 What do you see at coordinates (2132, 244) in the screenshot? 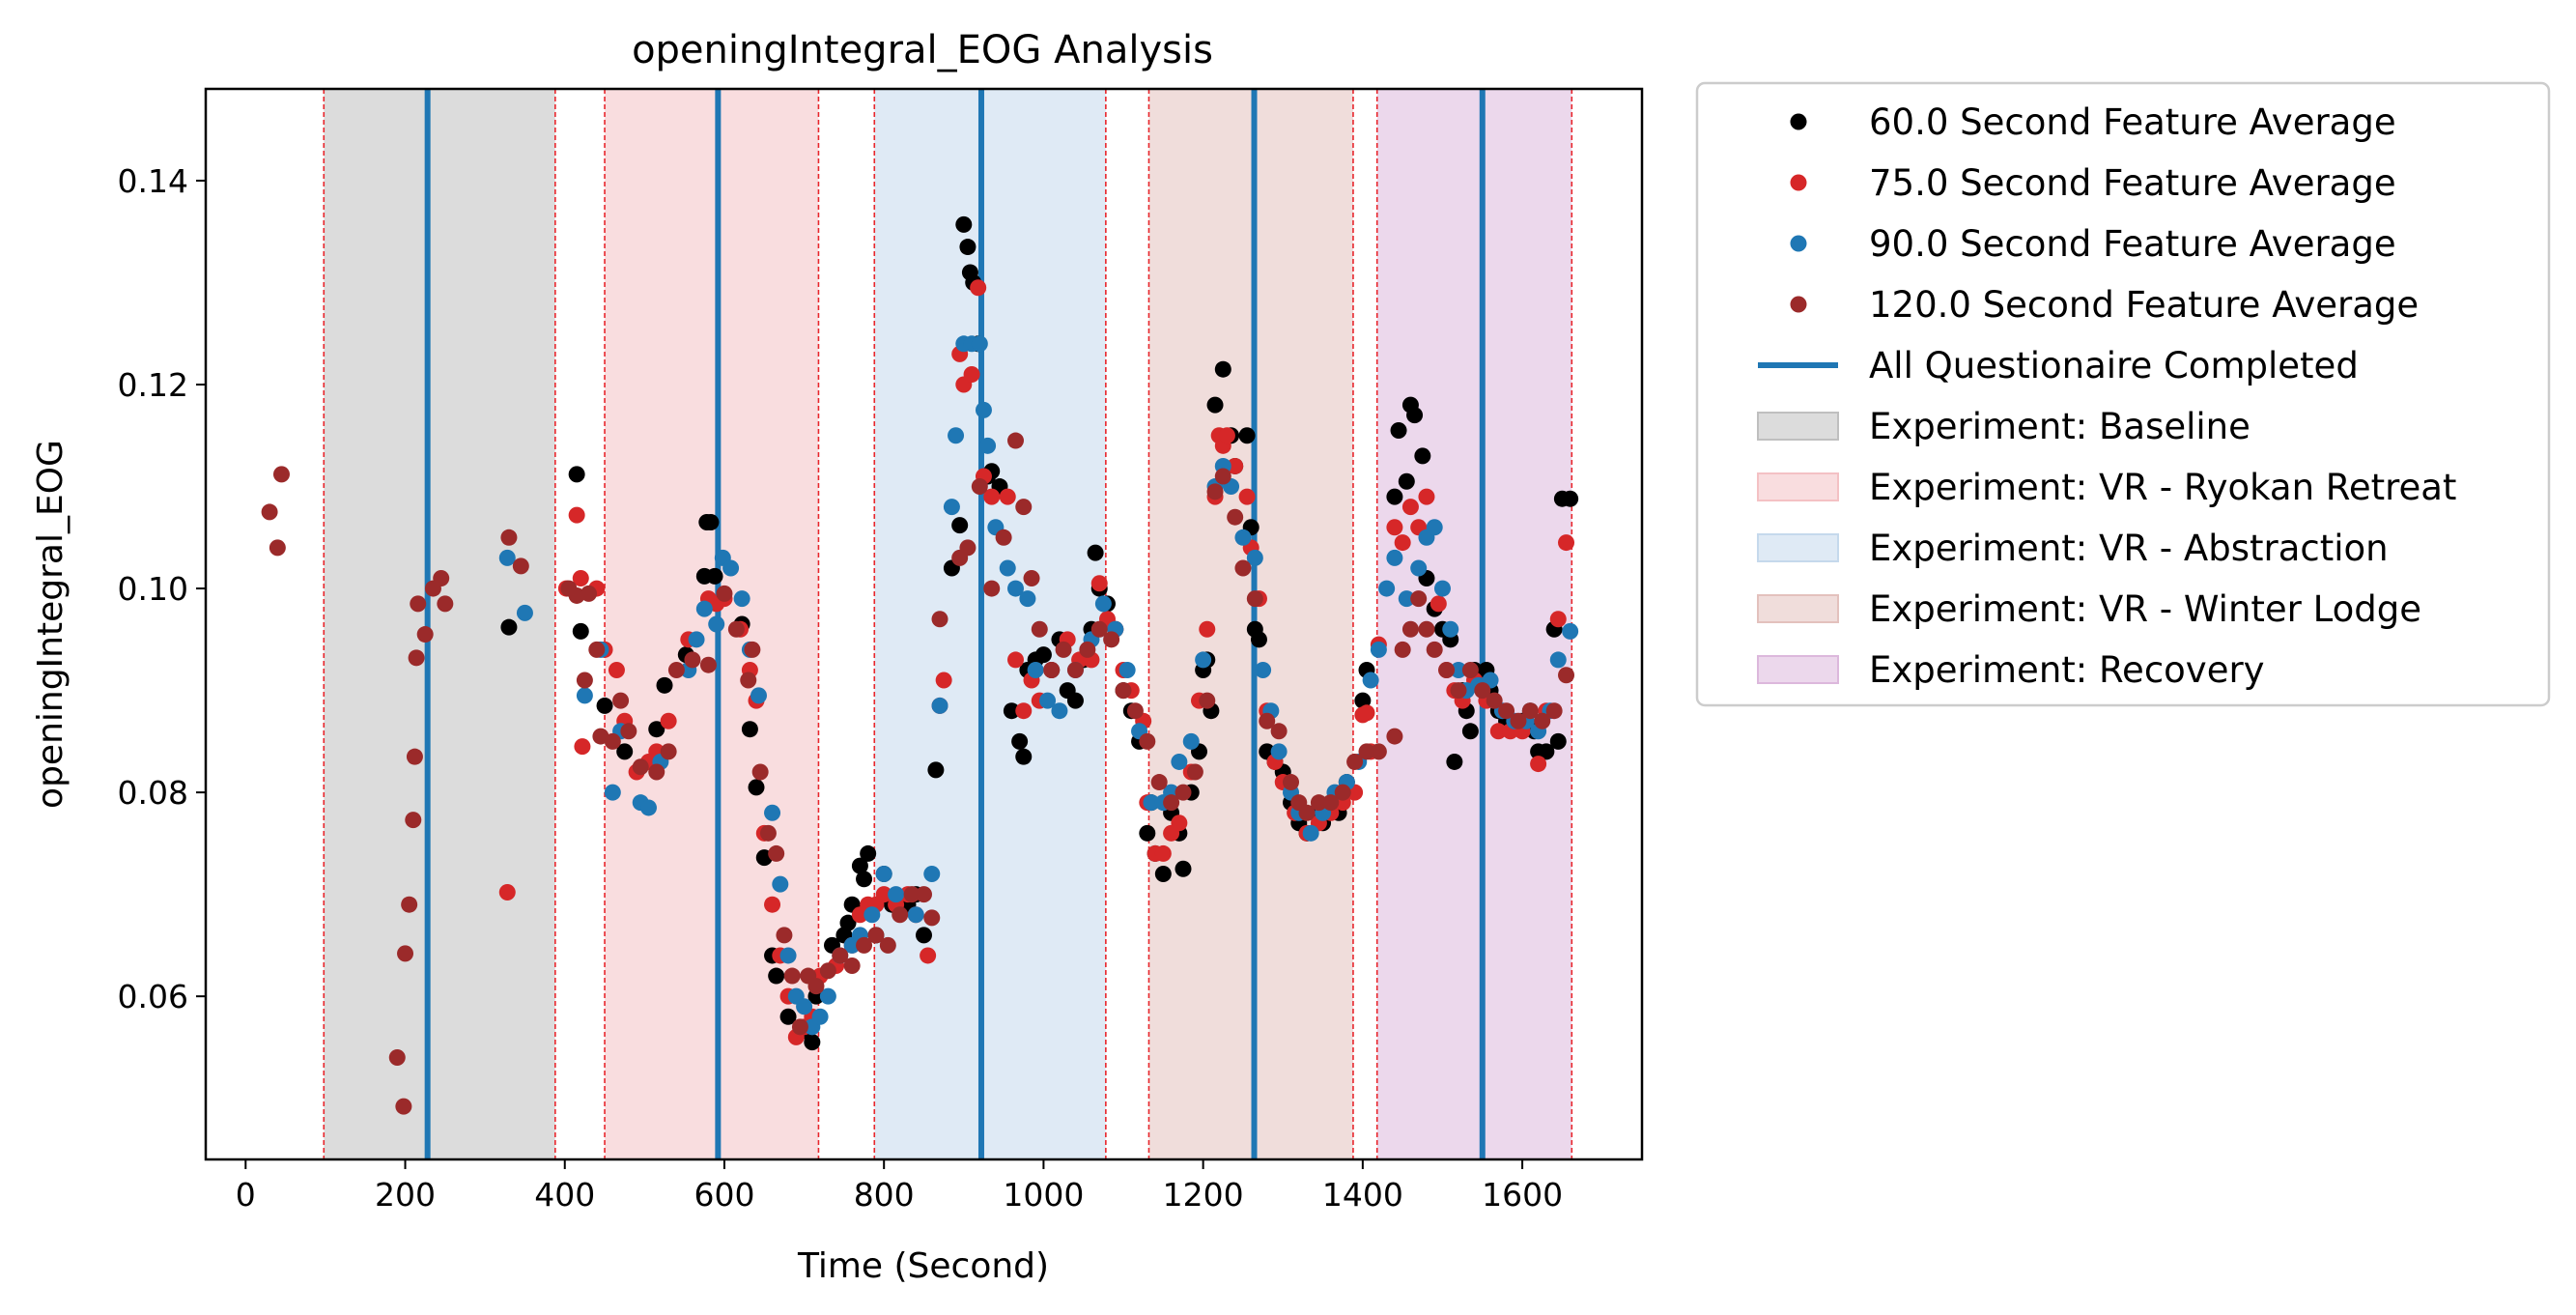
I see `legend-label: 90.0 Second Feature Average` at bounding box center [2132, 244].